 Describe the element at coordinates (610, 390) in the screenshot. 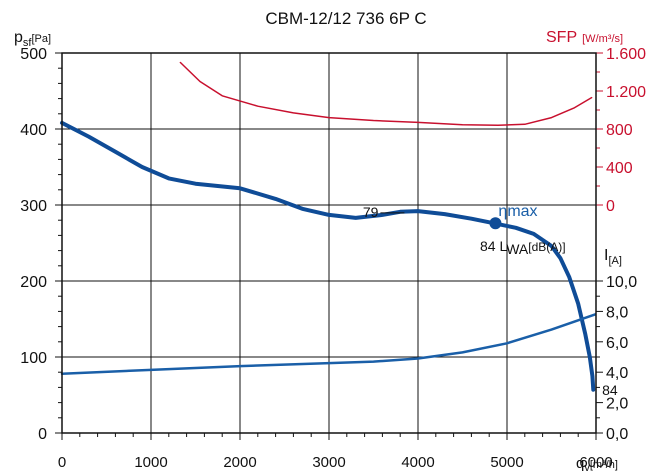

I see `sound-level-label: 84` at that location.